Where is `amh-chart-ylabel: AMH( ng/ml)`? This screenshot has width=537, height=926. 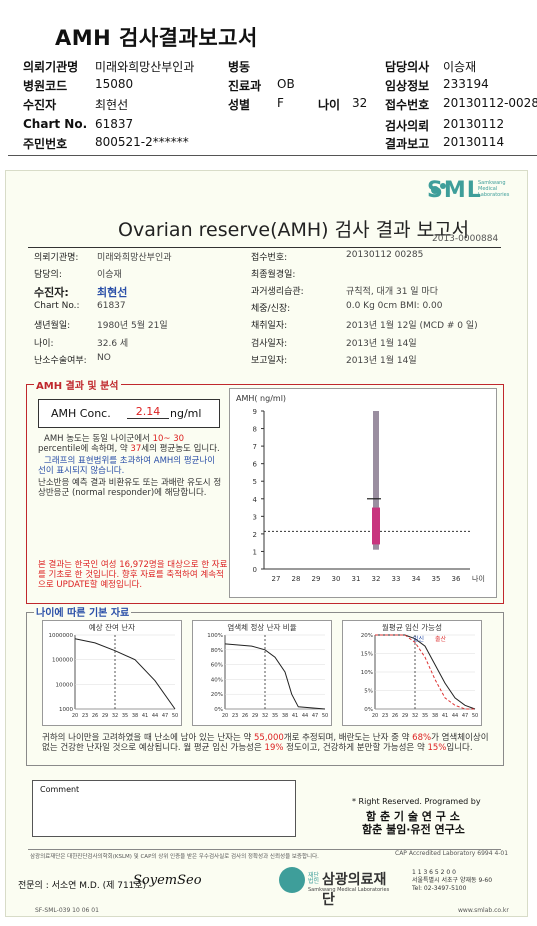 amh-chart-ylabel: AMH( ng/ml) is located at coordinates (261, 398).